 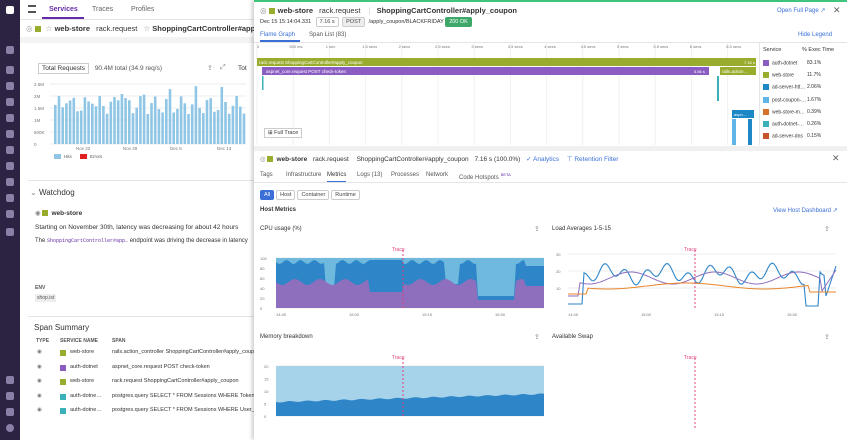 What do you see at coordinates (592, 159) in the screenshot?
I see `retention-filter-link: ⊤ Retention Filter` at bounding box center [592, 159].